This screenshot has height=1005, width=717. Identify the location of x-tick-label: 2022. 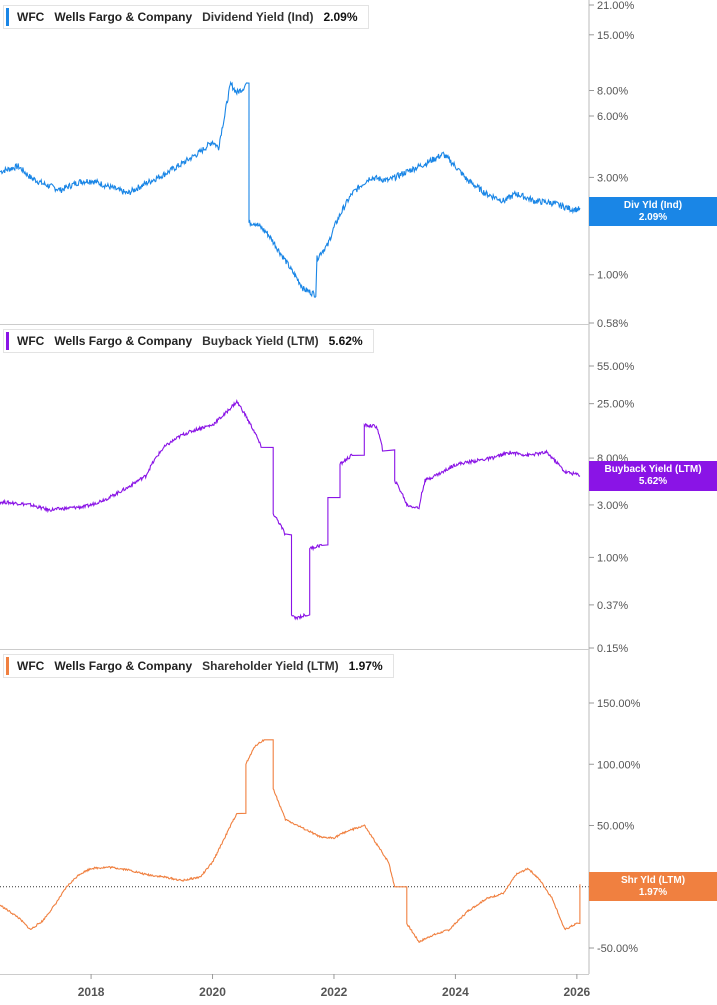
(334, 992).